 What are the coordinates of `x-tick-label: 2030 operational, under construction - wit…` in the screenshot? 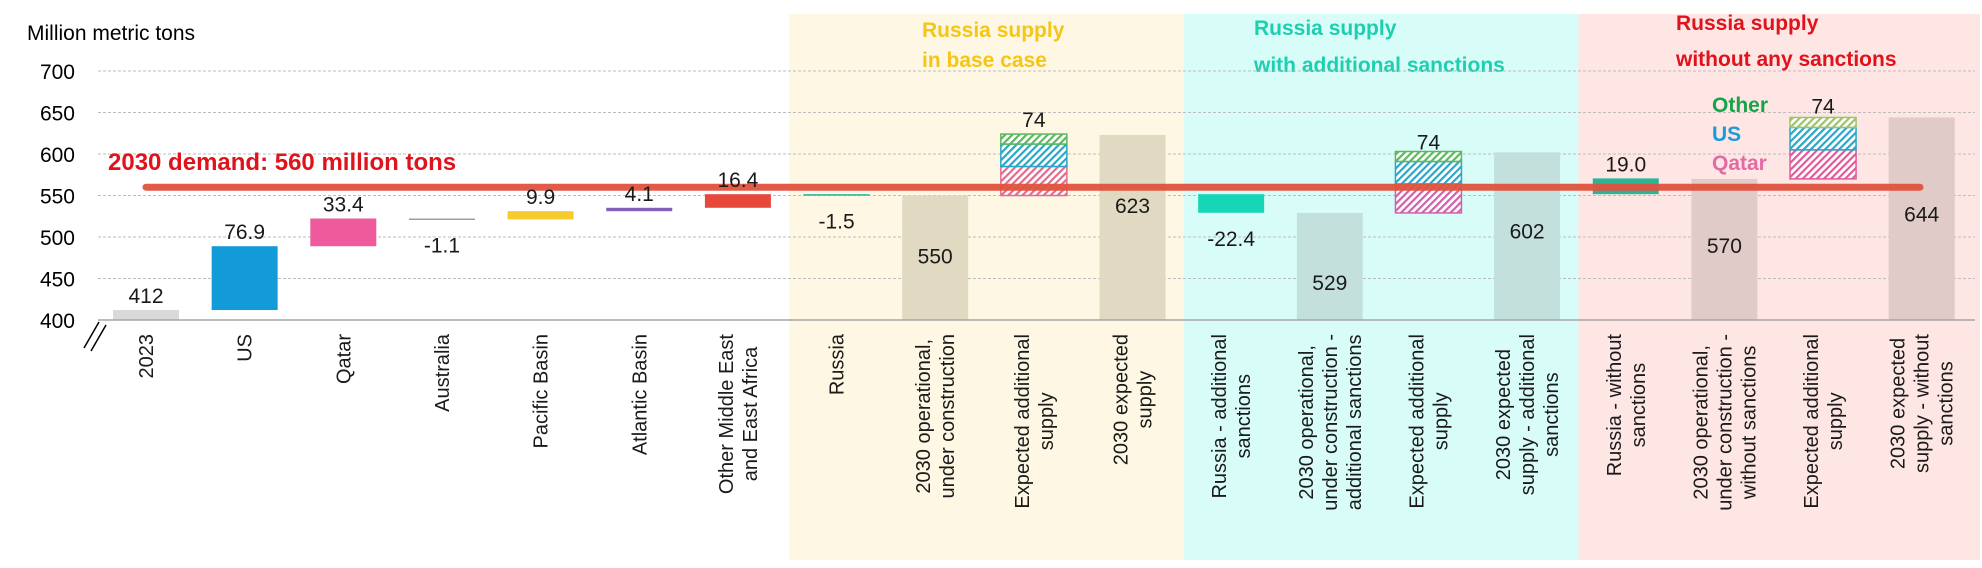 It's located at (1725, 422).